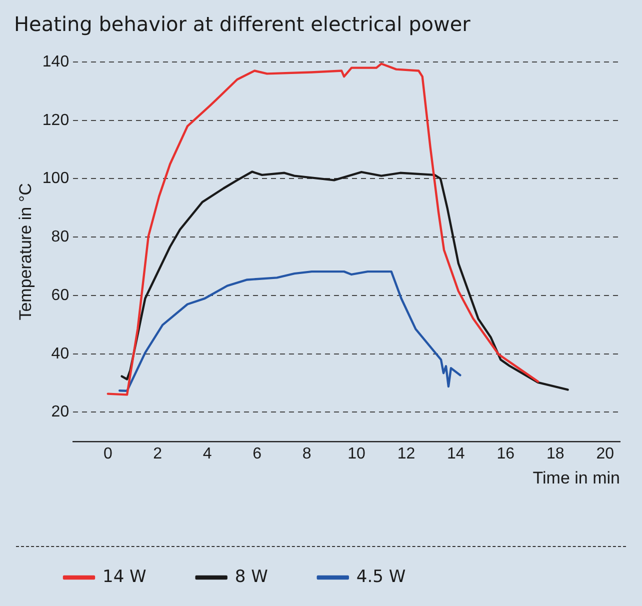  Describe the element at coordinates (257, 453) in the screenshot. I see `x-tick-label: 6` at that location.